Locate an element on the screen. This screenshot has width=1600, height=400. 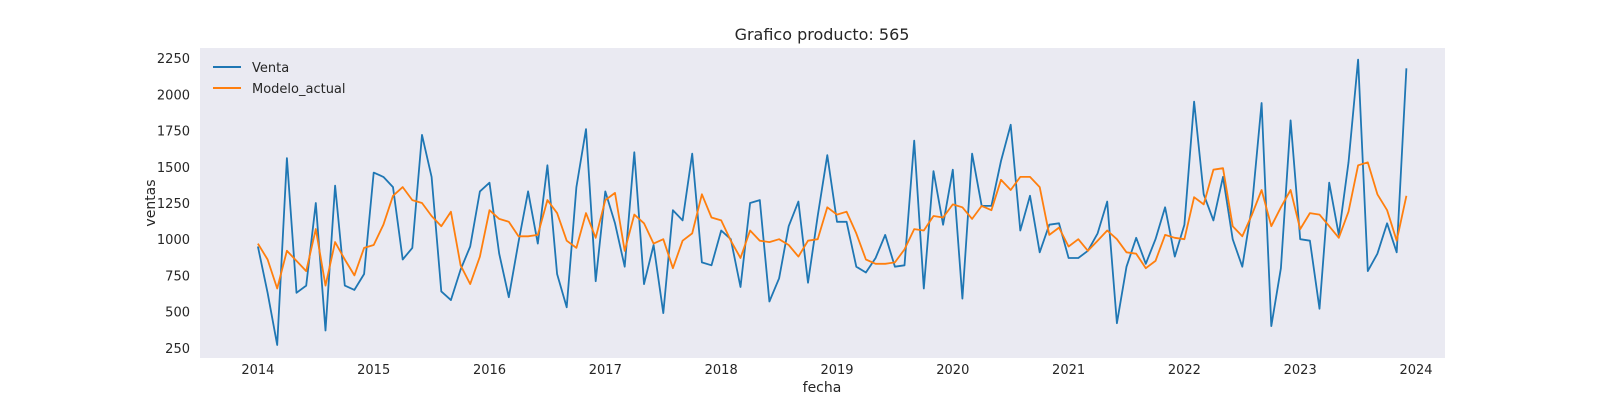
y-axis-ticks: 250 500 750 1000 1250 1500 1750 2000 2250 is located at coordinates (173, 204).